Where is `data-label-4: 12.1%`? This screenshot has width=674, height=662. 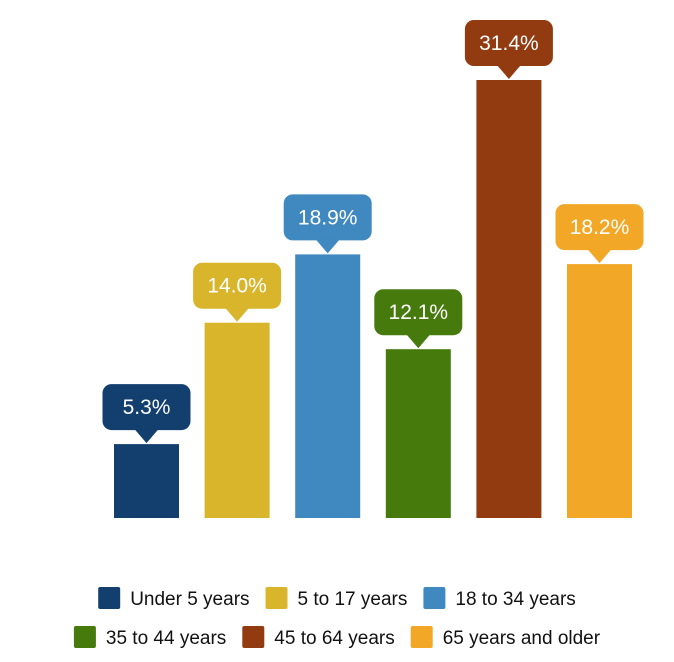 data-label-4: 12.1% is located at coordinates (419, 312).